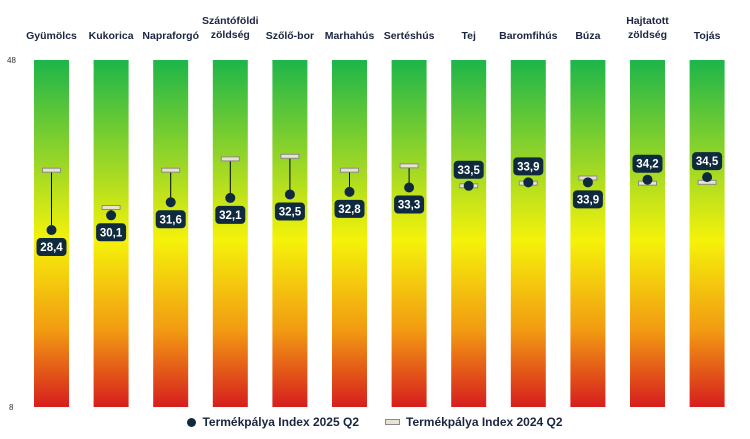 Image resolution: width=750 pixels, height=439 pixels. What do you see at coordinates (587, 36) in the screenshot?
I see `category-label: Búza` at bounding box center [587, 36].